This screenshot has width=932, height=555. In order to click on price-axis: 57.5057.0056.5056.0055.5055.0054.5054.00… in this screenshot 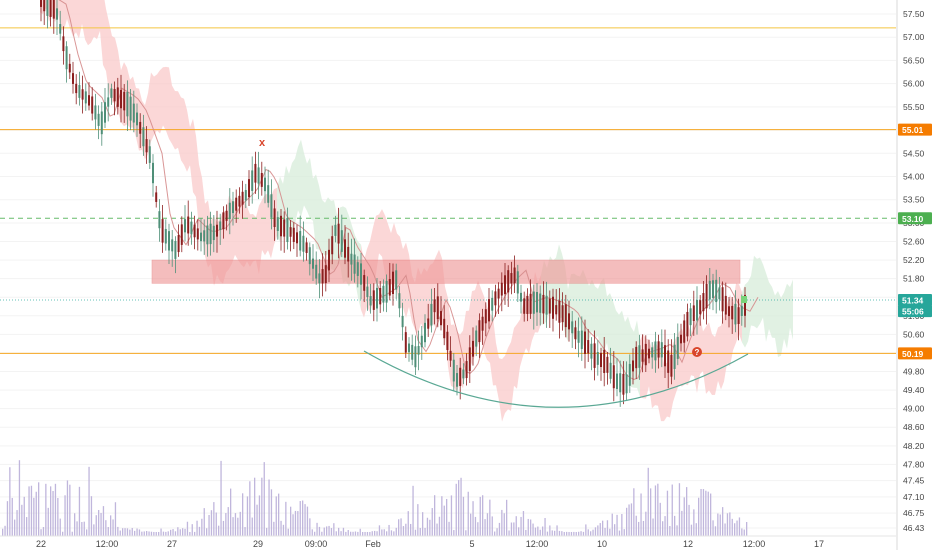, I will do `click(914, 275)`.